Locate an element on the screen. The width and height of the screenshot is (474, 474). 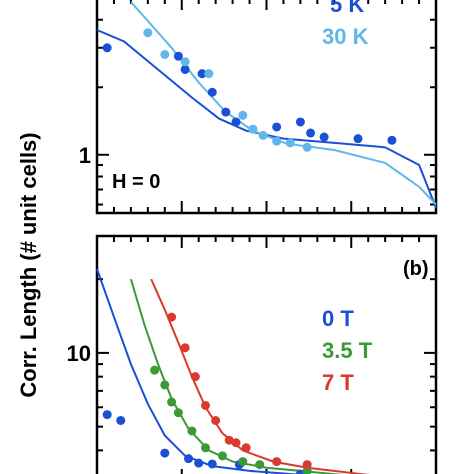
panel-a-legend: 5 K 30 K is located at coordinates (345, 24).